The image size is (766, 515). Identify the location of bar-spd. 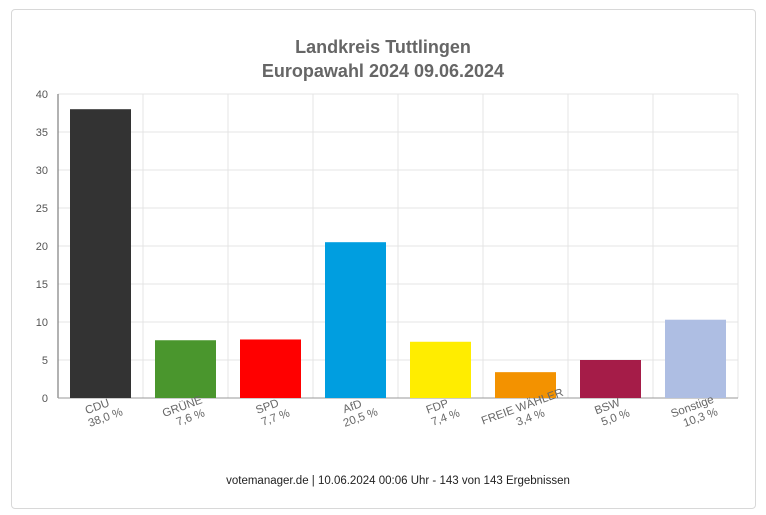
(270, 368).